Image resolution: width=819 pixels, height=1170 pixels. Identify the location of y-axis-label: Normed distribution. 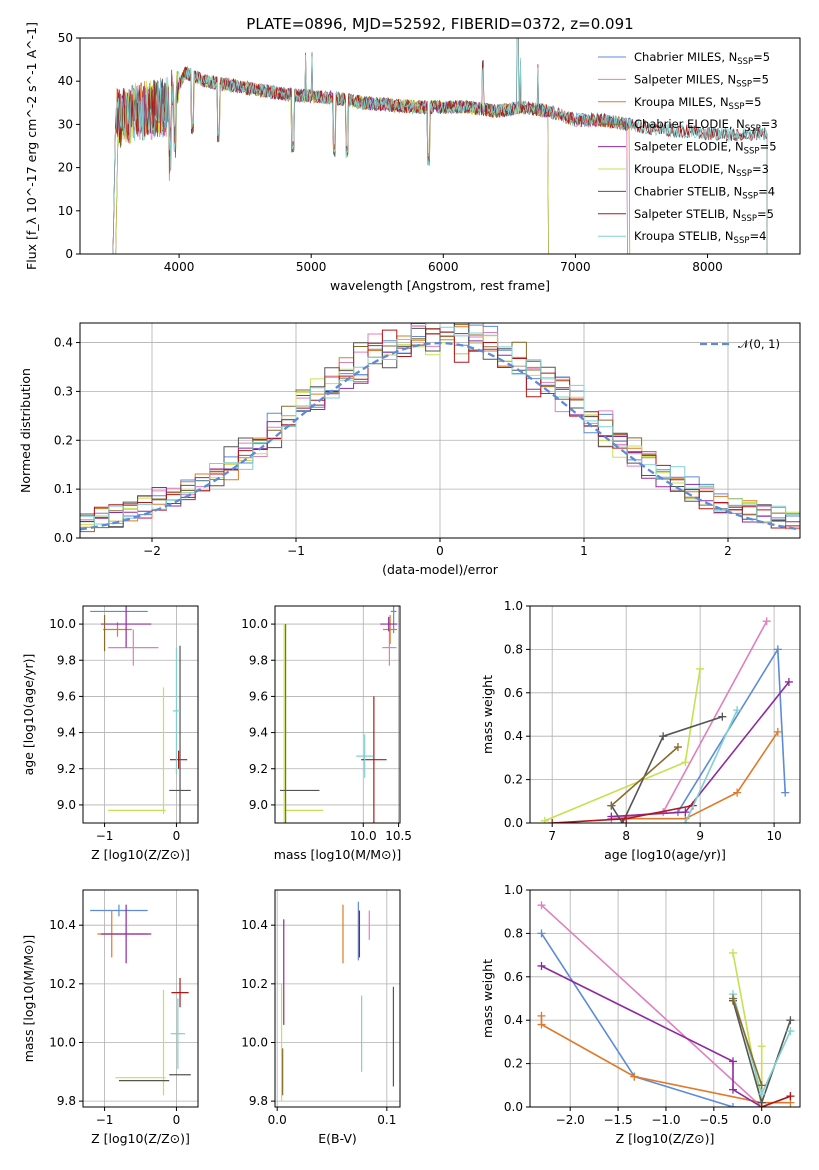
(25, 430).